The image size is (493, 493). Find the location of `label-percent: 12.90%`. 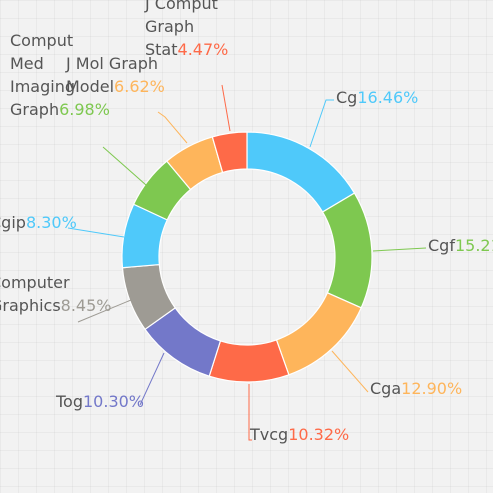

label-percent: 12.90% is located at coordinates (431, 388).